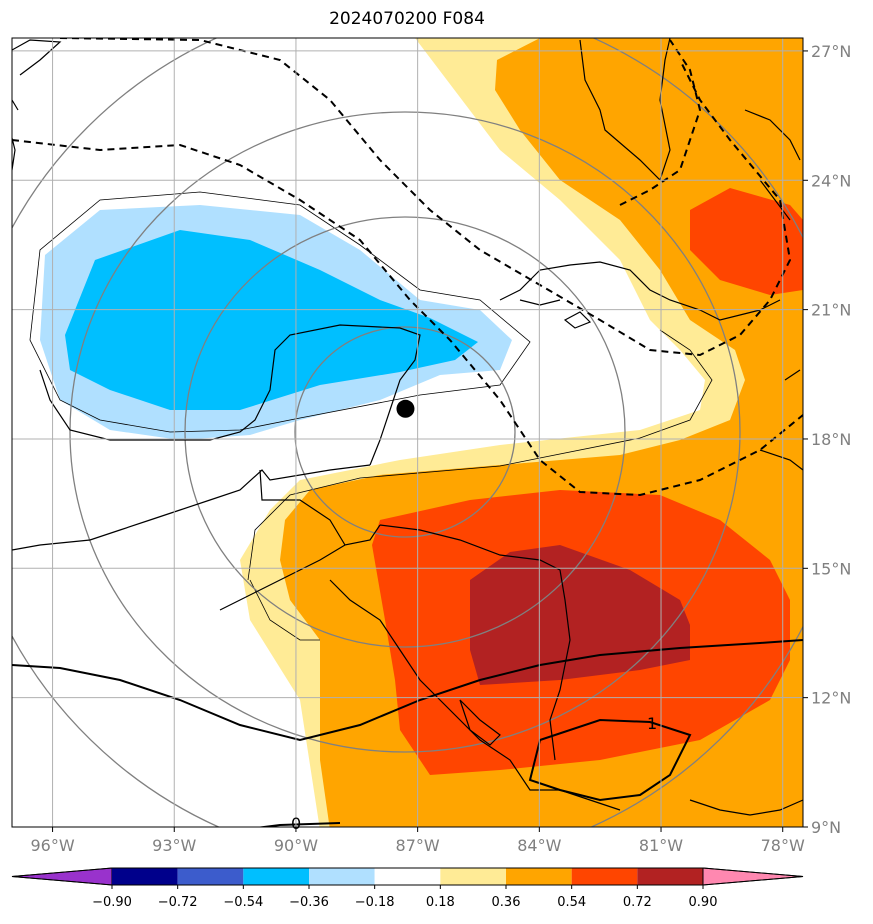 This screenshot has height=924, width=873. Describe the element at coordinates (309, 902) in the screenshot. I see `colorbar-tick-label: −0.36` at that location.